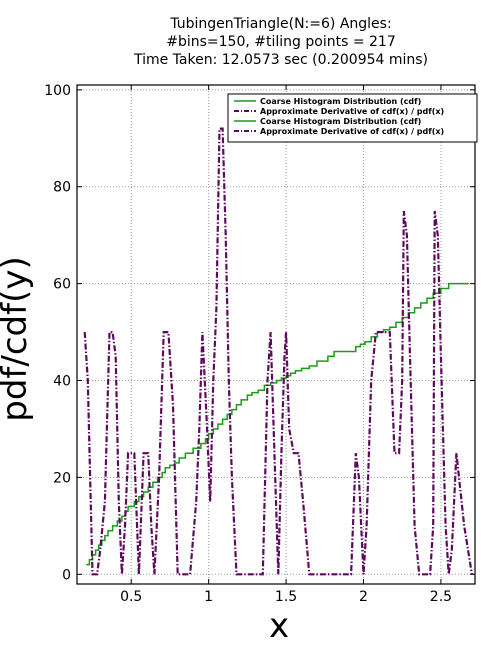 This screenshot has width=481, height=649. What do you see at coordinates (66, 575) in the screenshot?
I see `y-tick-label-0: 0` at bounding box center [66, 575].